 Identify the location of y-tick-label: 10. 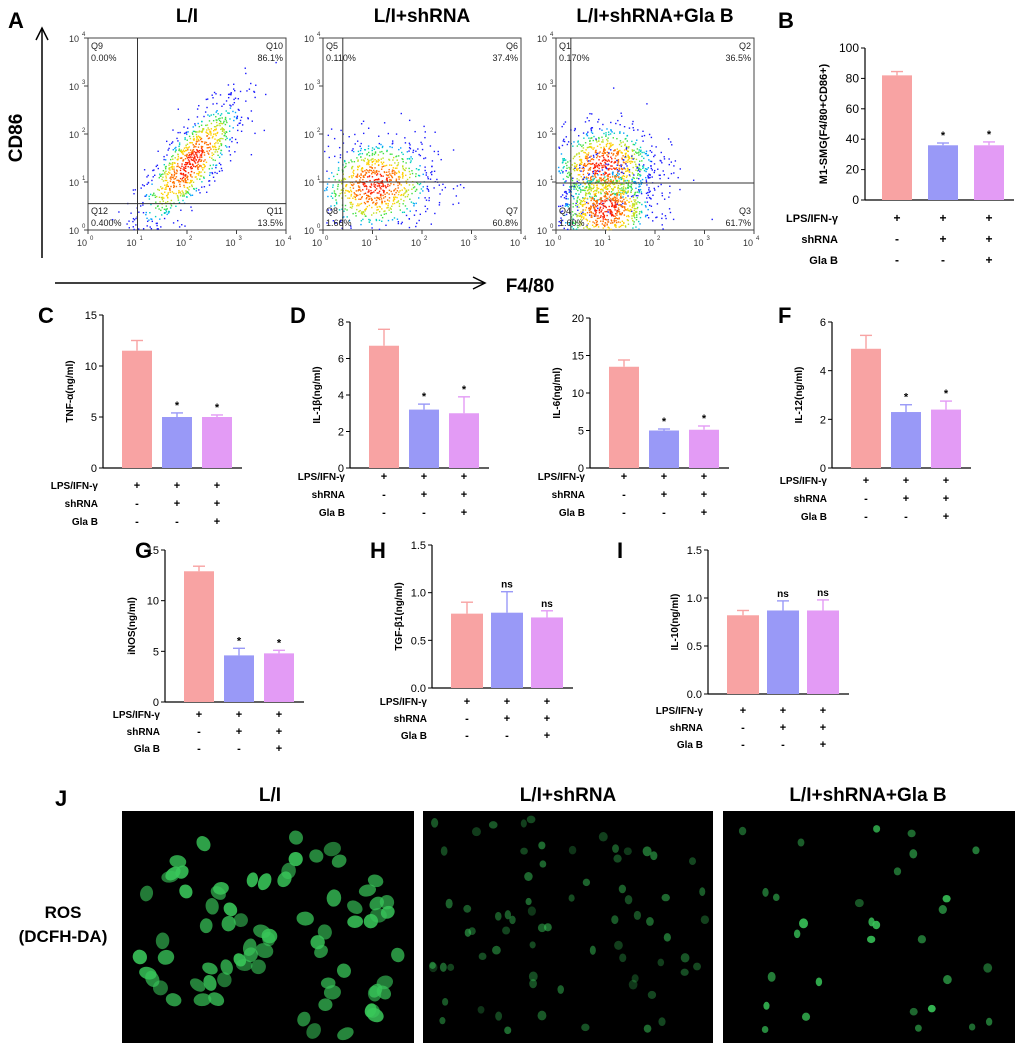
(578, 394).